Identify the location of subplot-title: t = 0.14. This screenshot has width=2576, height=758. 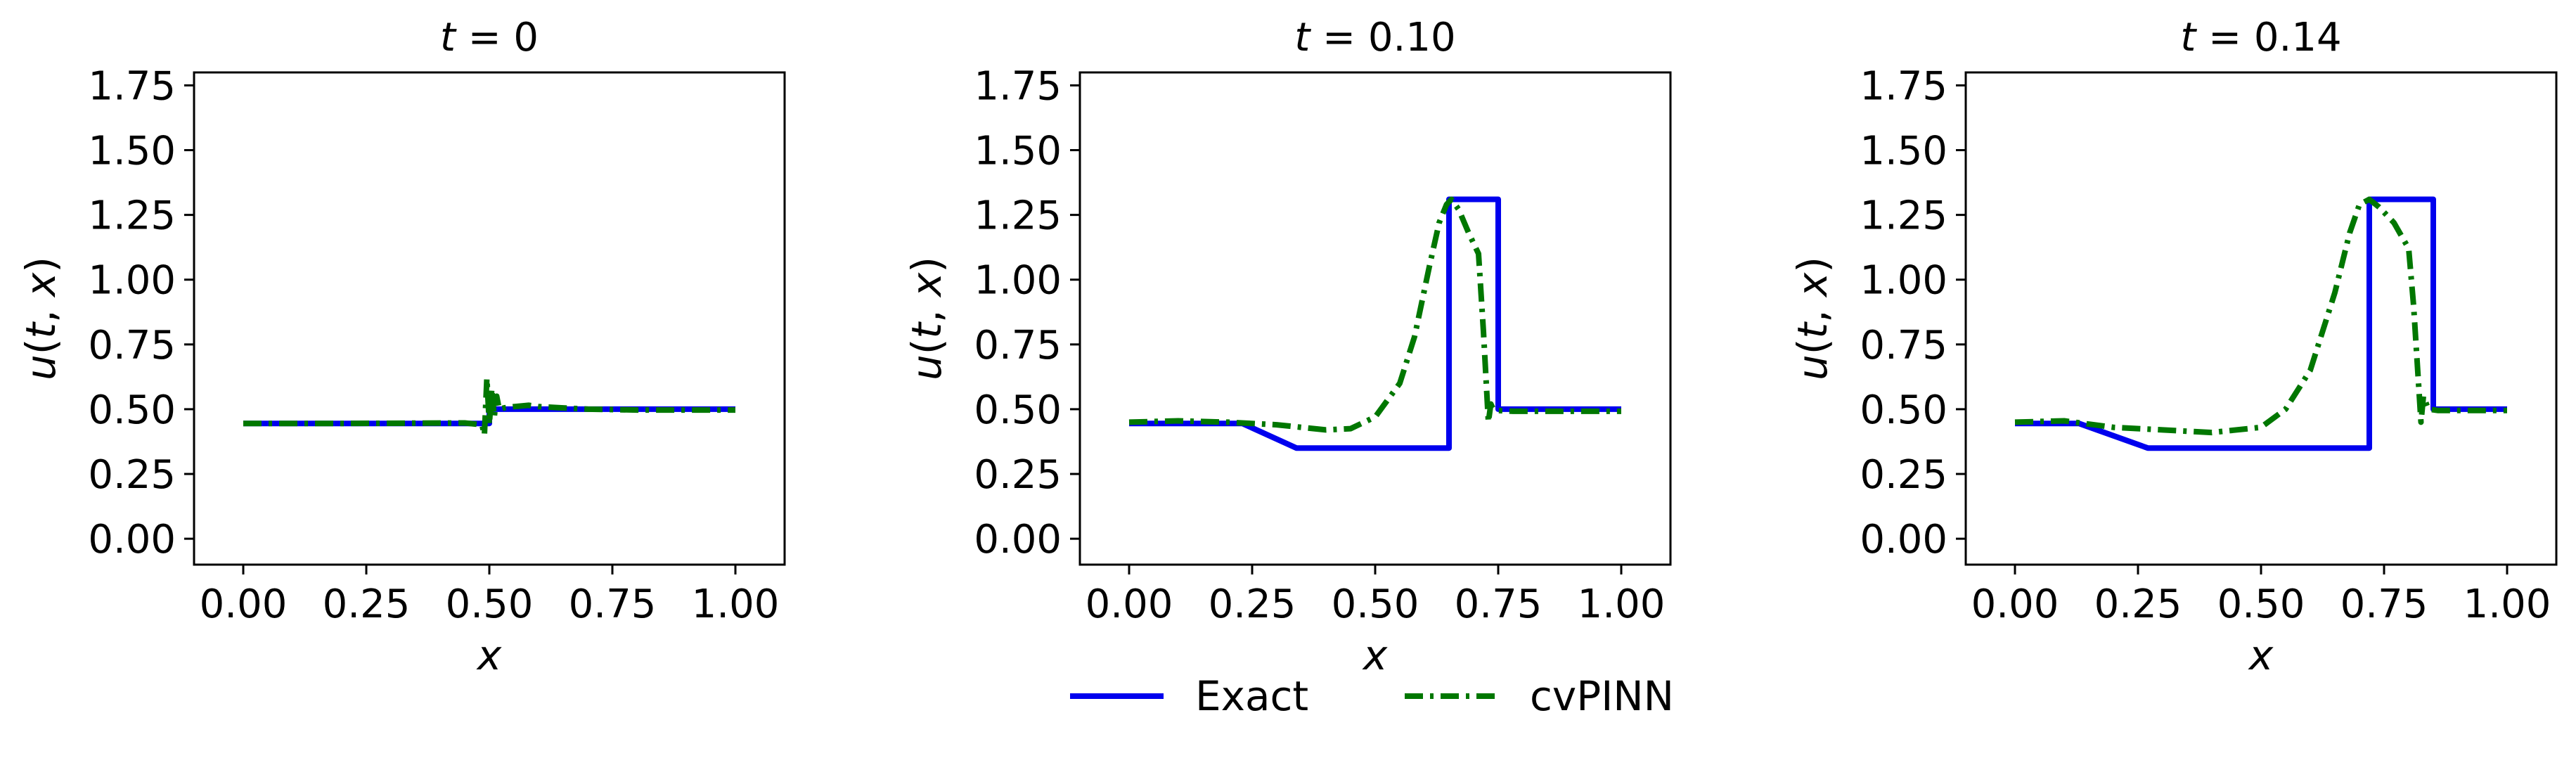
(2260, 37).